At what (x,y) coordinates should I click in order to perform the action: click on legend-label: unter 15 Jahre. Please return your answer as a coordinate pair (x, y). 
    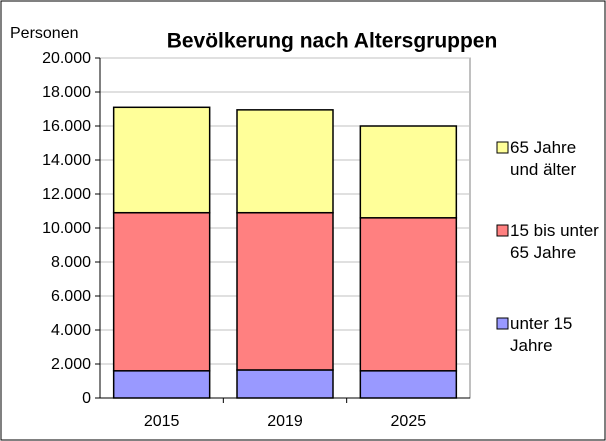
    Looking at the image, I should click on (541, 334).